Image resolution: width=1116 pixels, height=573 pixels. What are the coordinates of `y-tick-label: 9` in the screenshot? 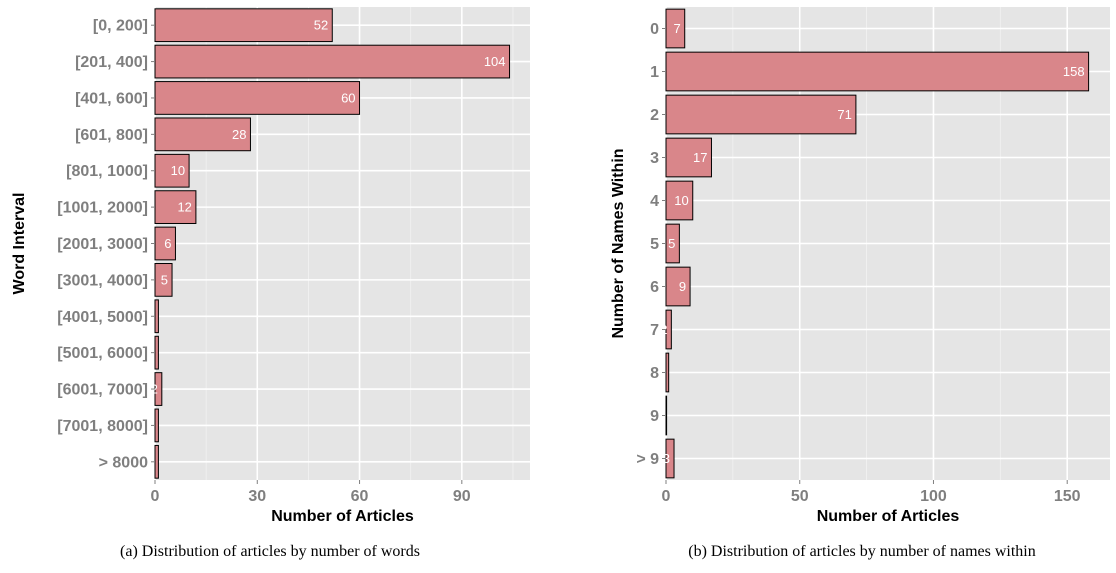 It's located at (654, 416).